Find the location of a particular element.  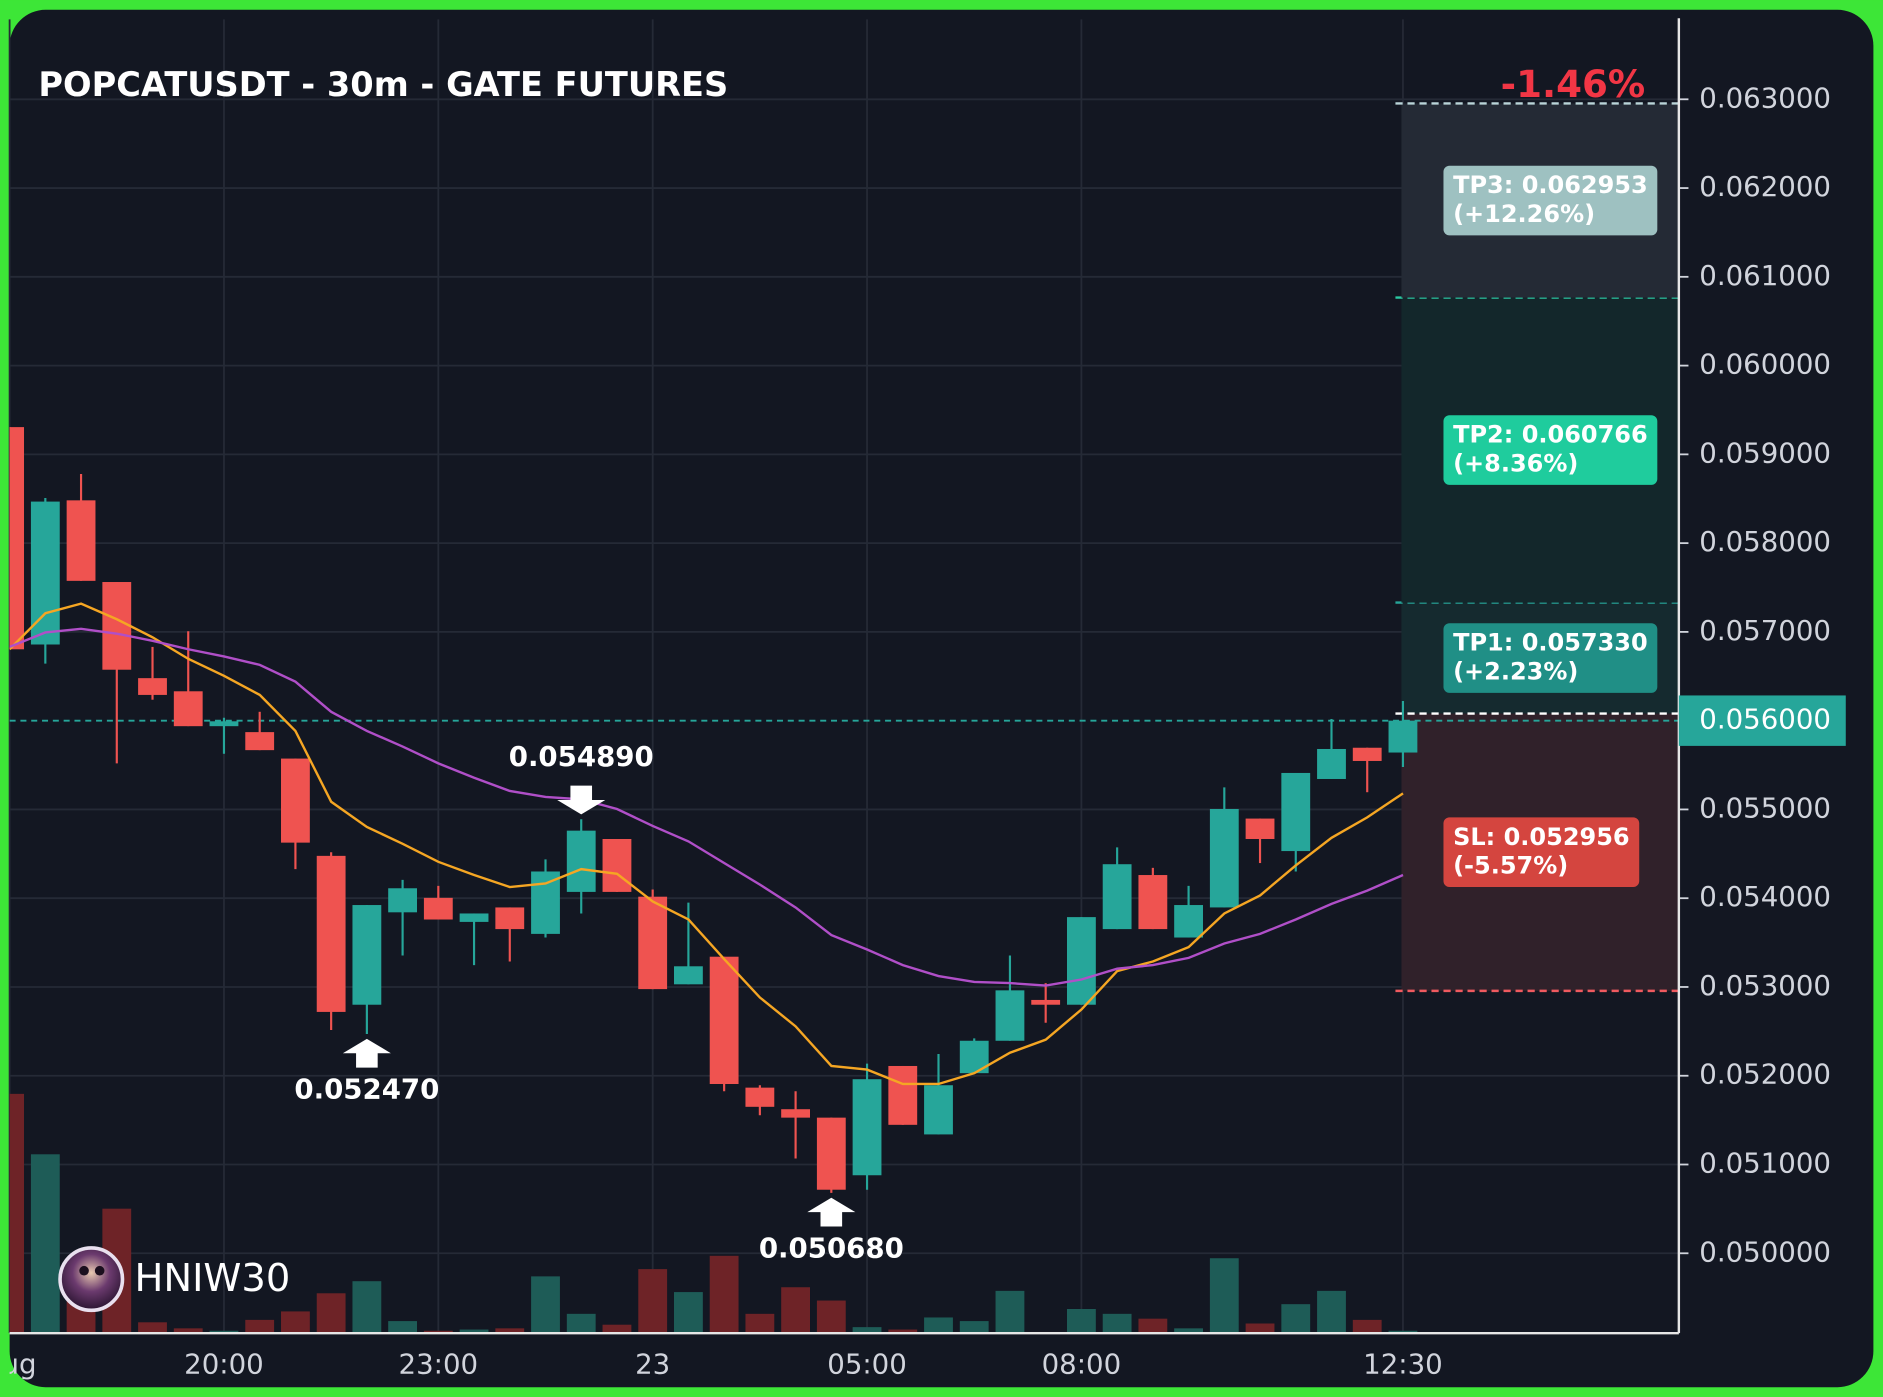

x-tick-label: 08:00 is located at coordinates (1082, 1364).